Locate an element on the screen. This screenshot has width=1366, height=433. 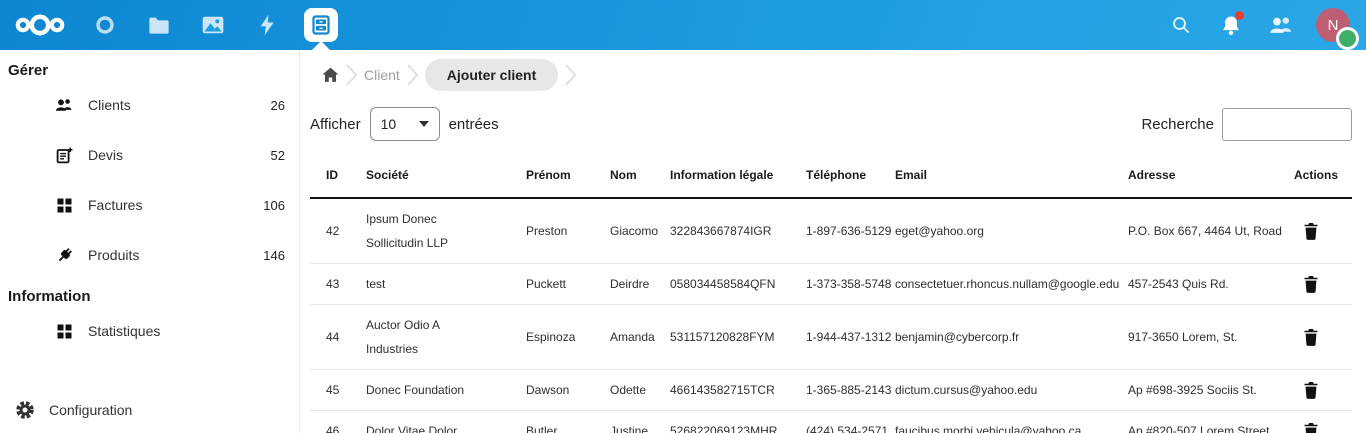
circle-app-icon is located at coordinates (105, 25).